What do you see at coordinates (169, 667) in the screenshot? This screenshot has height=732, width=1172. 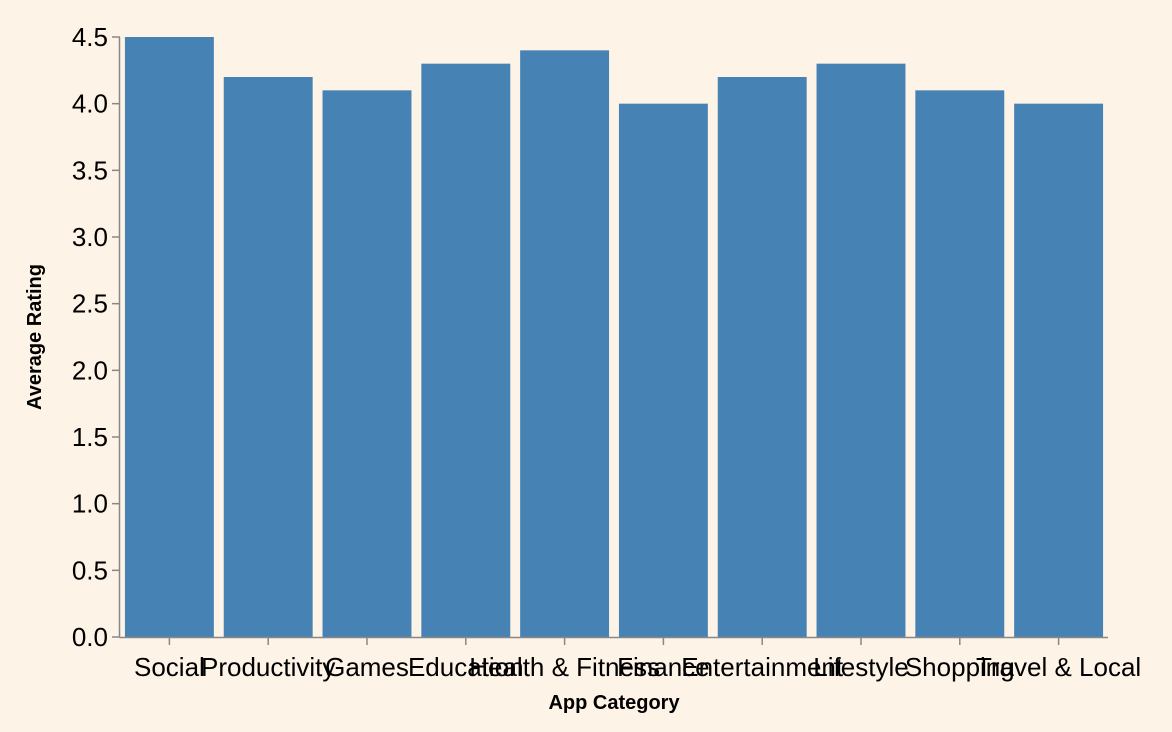 I see `x-tick-label: Social` at bounding box center [169, 667].